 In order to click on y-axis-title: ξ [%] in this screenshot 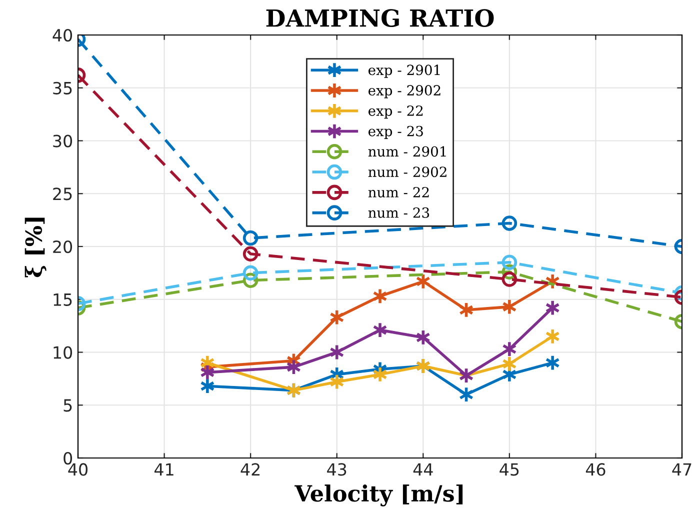, I will do `click(35, 248)`.